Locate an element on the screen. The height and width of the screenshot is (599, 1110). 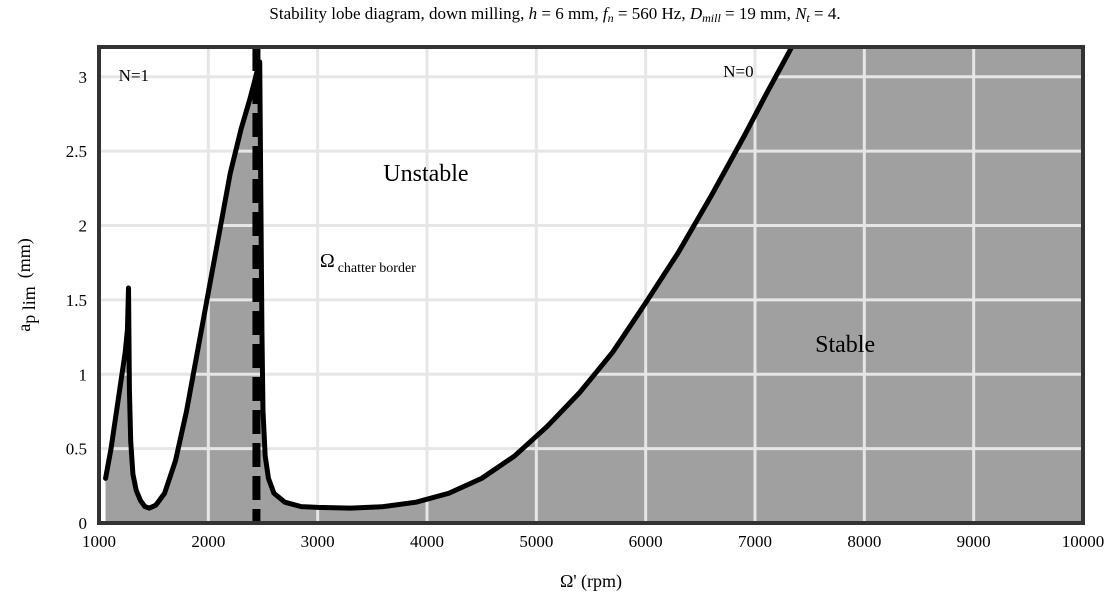
title-fn-value: = 560 Hz, is located at coordinates (651, 13).